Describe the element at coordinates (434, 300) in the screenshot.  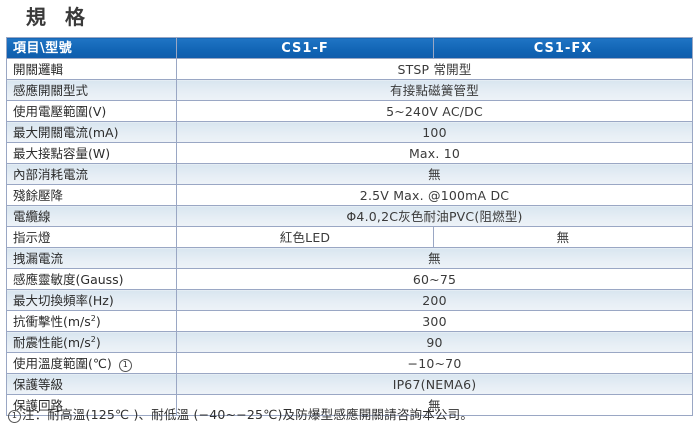
I see `row-value-shared: 200` at that location.